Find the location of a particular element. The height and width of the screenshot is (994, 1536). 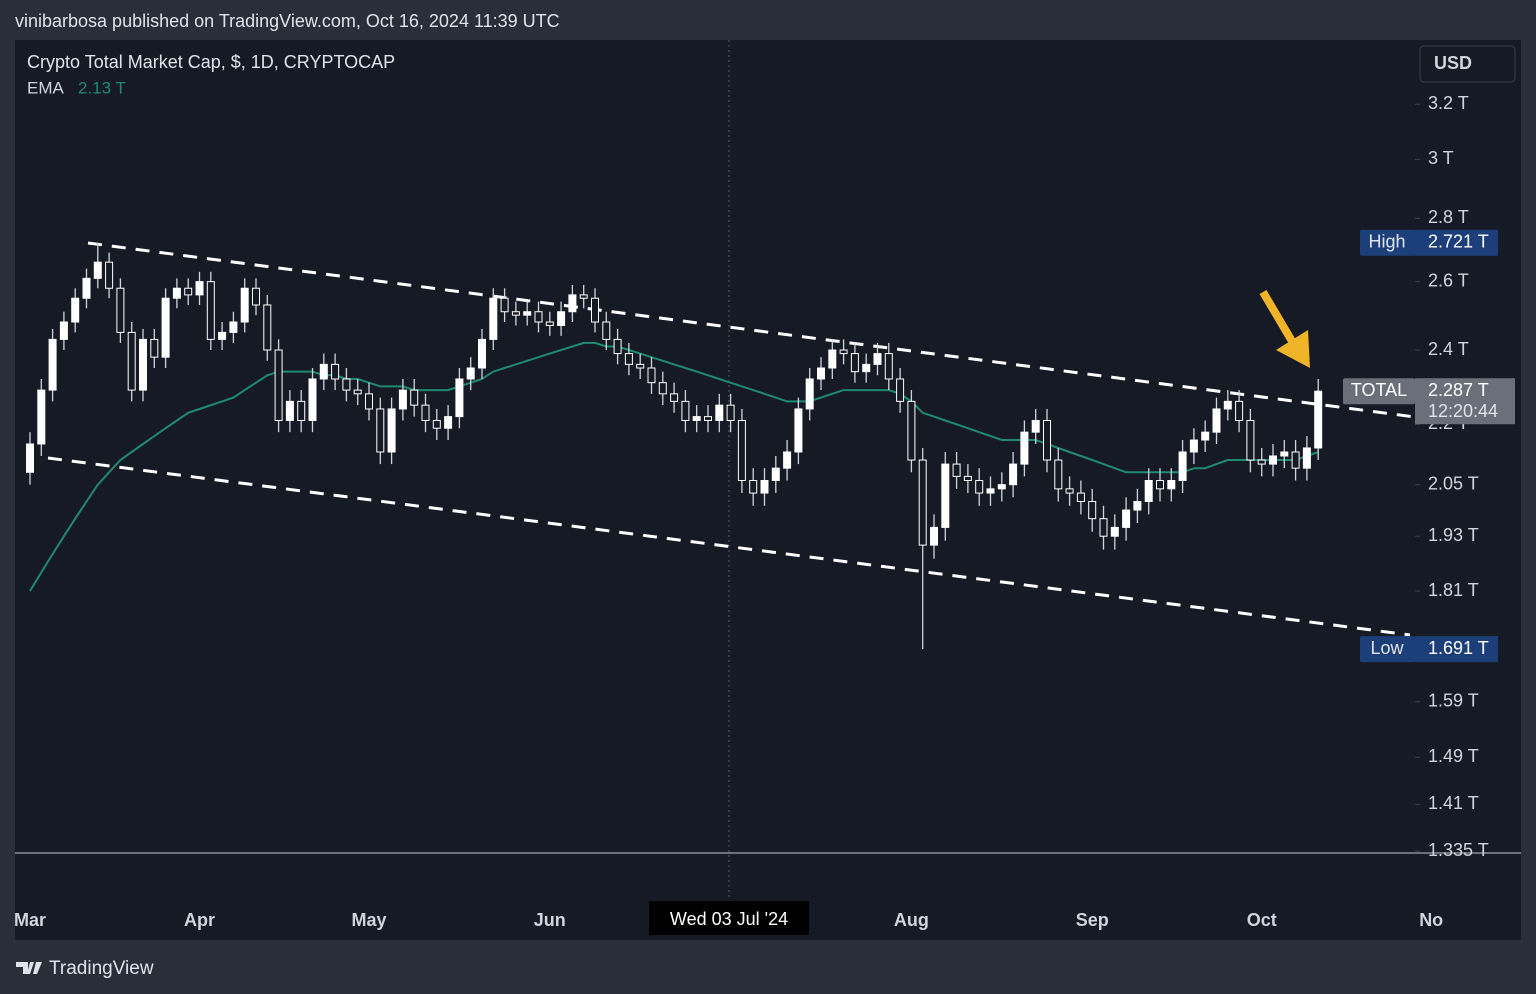

x-tick-label: May is located at coordinates (368, 920).